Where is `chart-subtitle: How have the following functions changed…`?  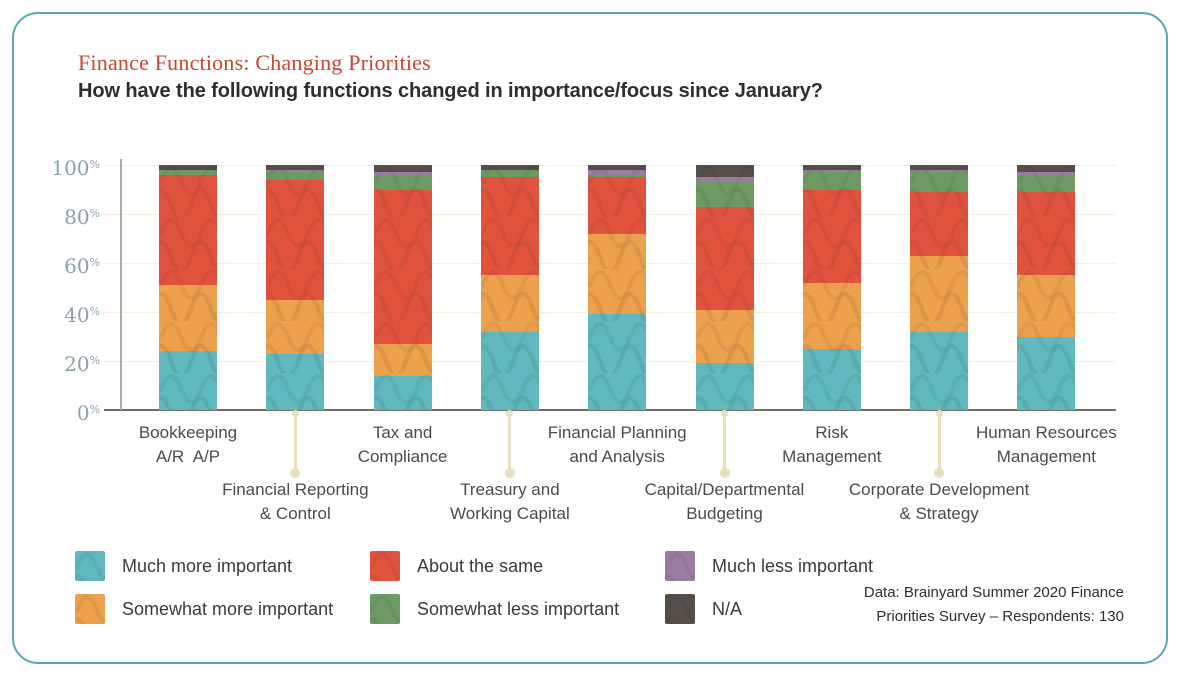 chart-subtitle: How have the following functions changed… is located at coordinates (450, 91).